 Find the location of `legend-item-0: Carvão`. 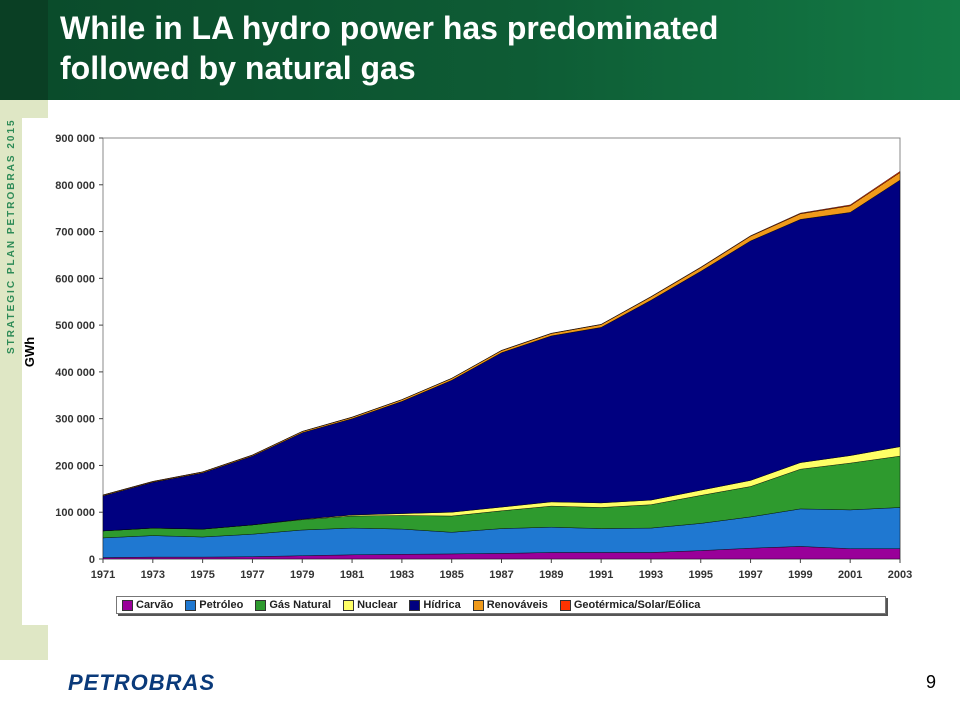

legend-item-0: Carvão is located at coordinates (147, 605).